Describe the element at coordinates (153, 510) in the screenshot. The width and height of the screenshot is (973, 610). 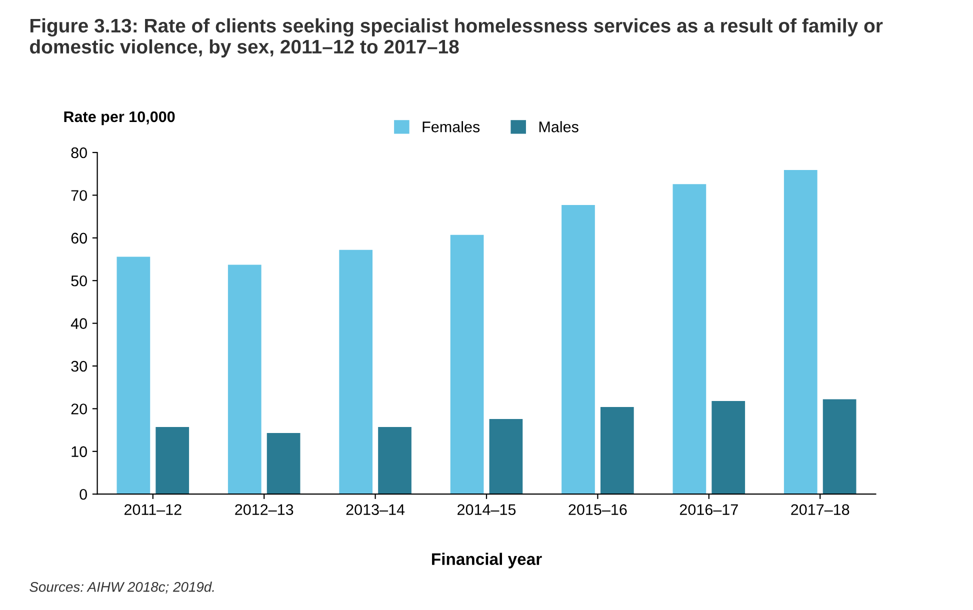
I see `x-tick-label: 2011–12` at that location.